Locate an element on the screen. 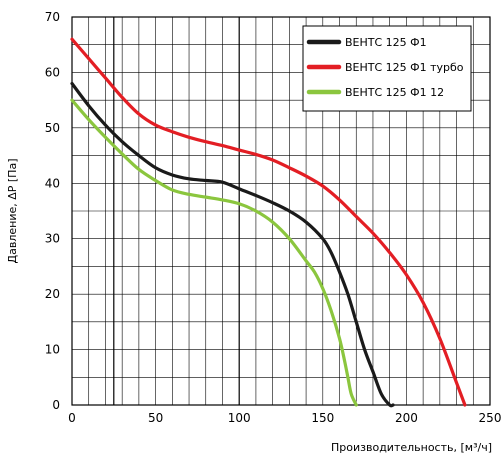 This screenshot has width=501, height=475. x-tick-labels: 0 50 100 150 200 250 is located at coordinates (284, 418).